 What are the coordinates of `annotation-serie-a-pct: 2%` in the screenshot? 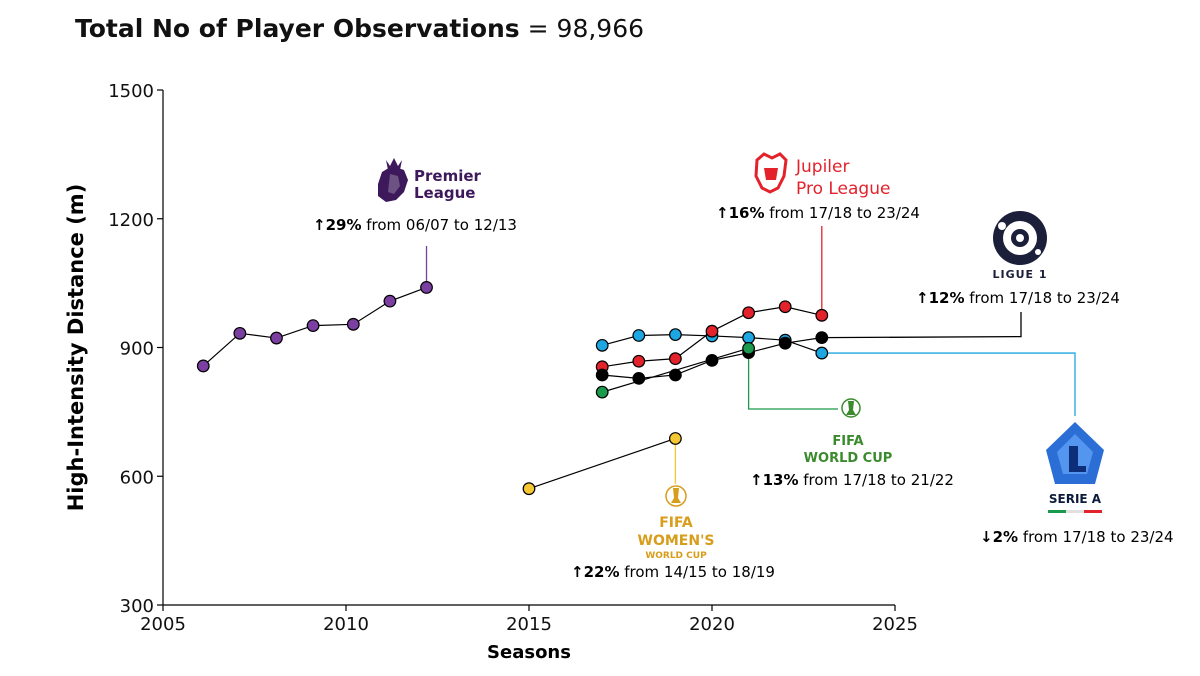 It's located at (1005, 537).